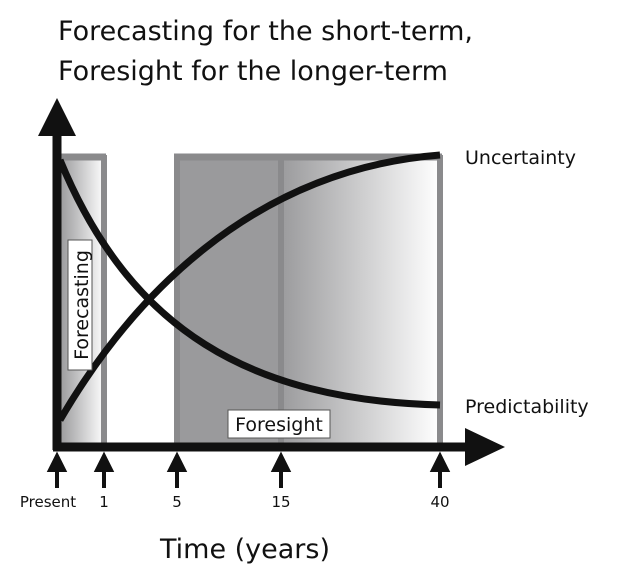 The image size is (627, 575). Describe the element at coordinates (48, 502) in the screenshot. I see `tick-label: Present` at that location.